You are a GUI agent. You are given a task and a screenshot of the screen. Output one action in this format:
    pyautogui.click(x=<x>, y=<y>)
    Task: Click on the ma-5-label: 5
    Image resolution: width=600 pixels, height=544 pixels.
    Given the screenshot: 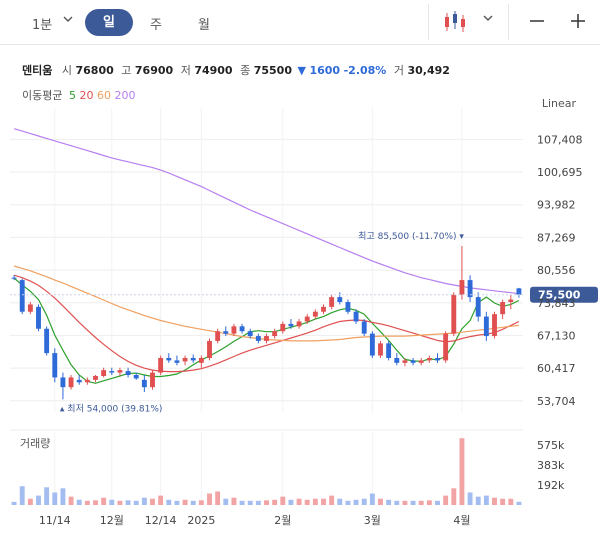 What is the action you would take?
    pyautogui.click(x=72, y=95)
    